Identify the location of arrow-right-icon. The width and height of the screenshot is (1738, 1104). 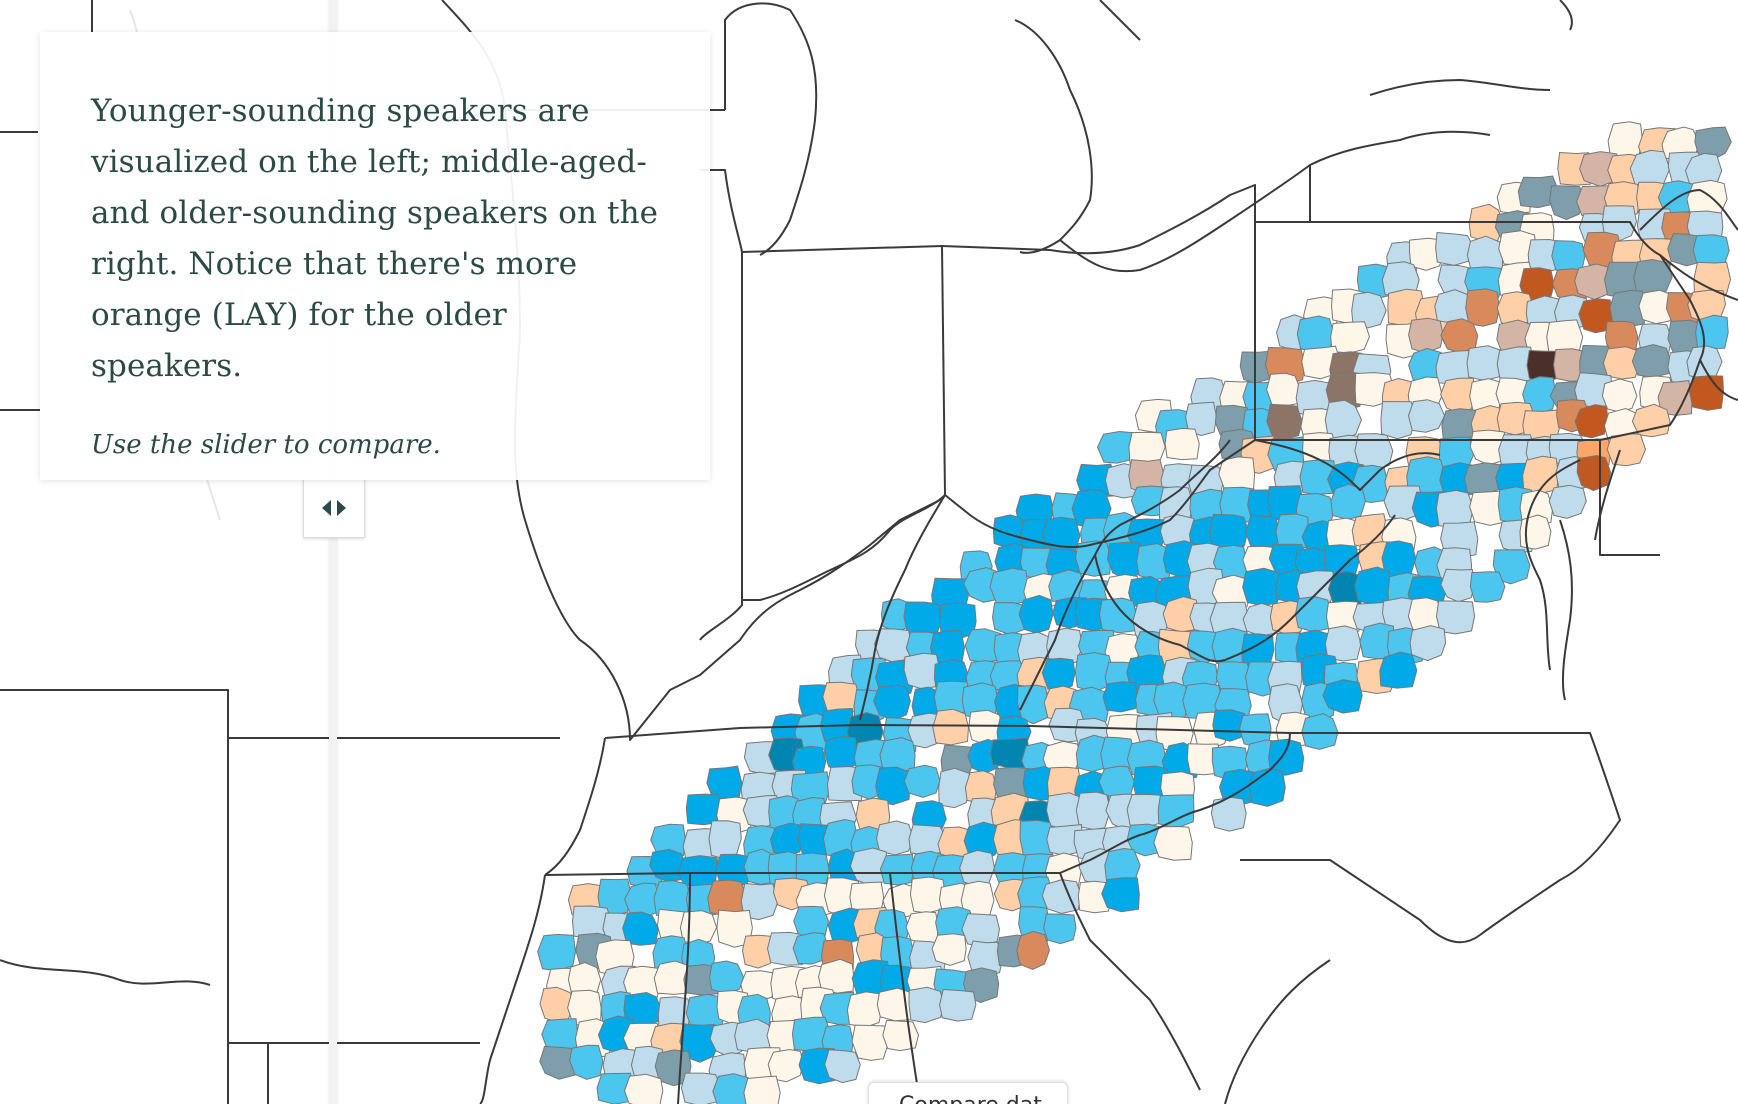
(341, 508).